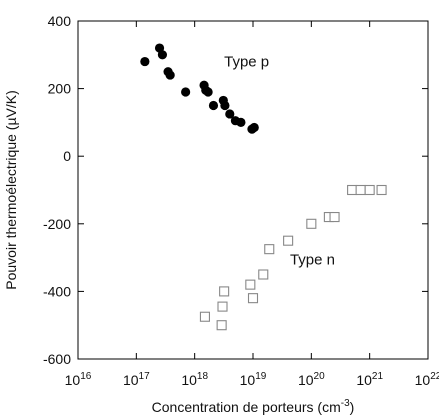 This screenshot has height=419, width=439. Describe the element at coordinates (312, 259) in the screenshot. I see `annotation-label: Type n` at that location.